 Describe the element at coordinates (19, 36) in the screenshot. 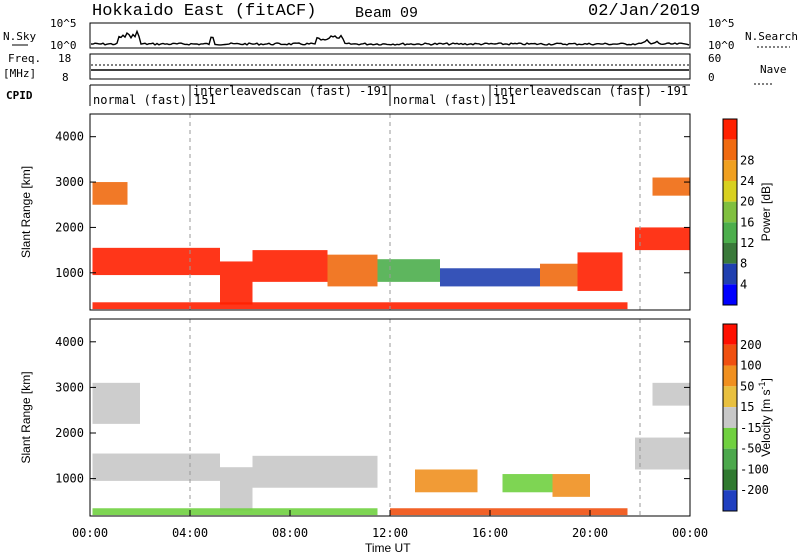

I see `nsky-label: N.Sky` at that location.